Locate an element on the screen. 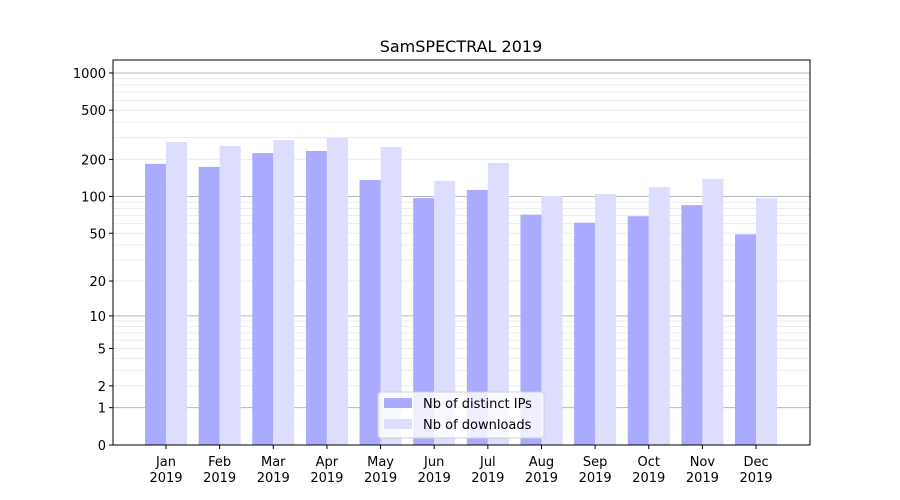  legend: Nb of distinct IPs Nb of downloads is located at coordinates (461, 415).